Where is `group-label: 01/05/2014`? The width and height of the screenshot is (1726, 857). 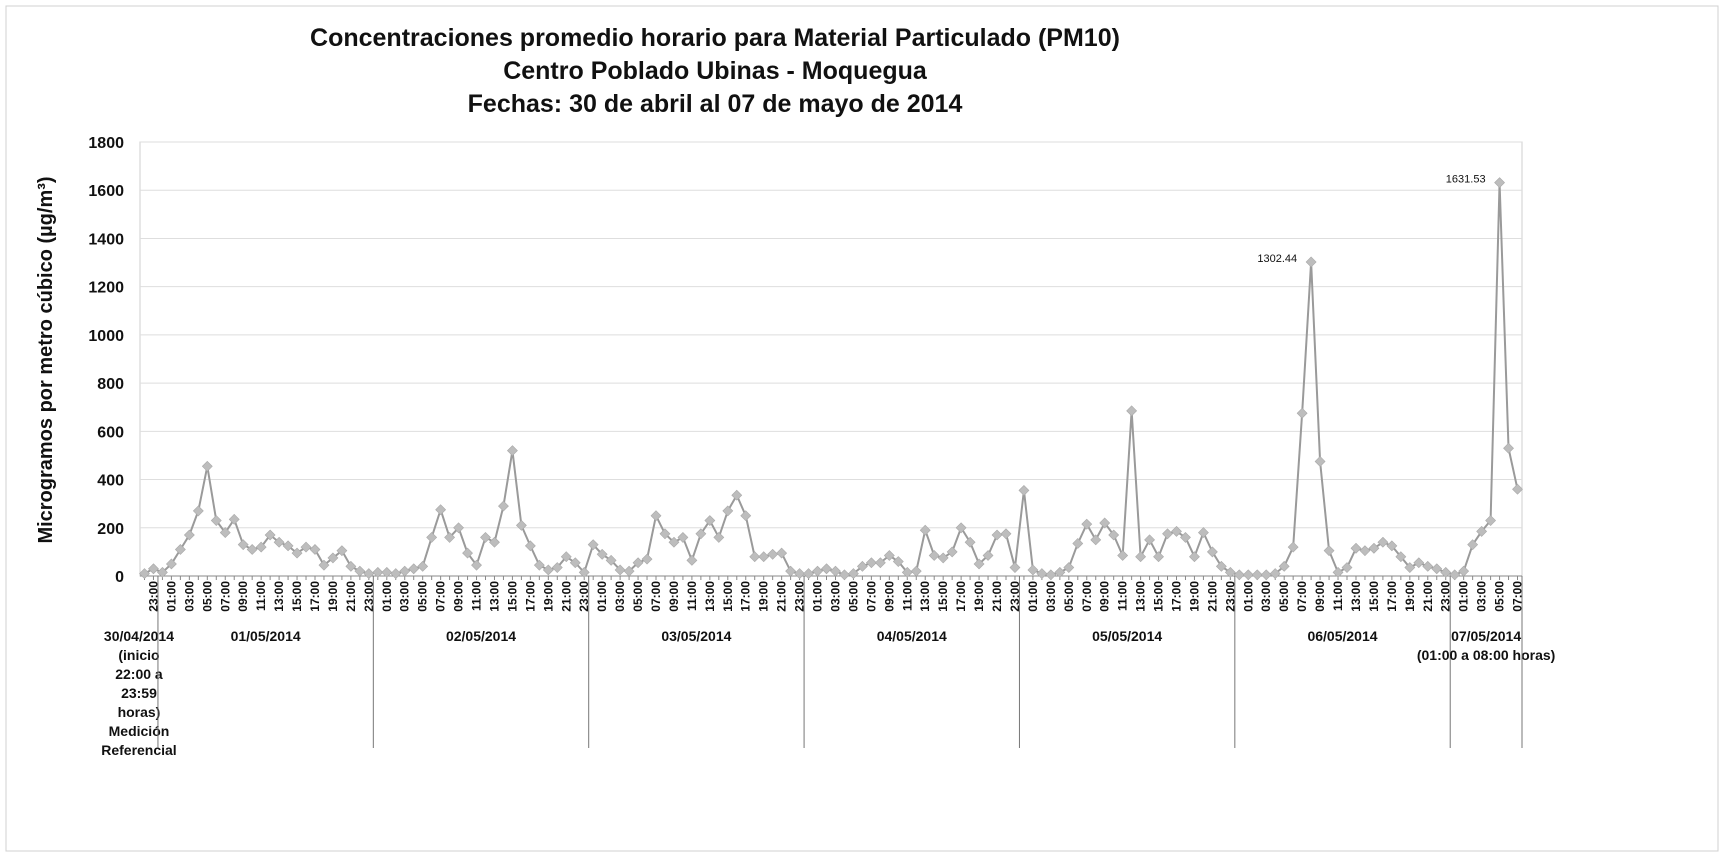 group-label: 01/05/2014 is located at coordinates (266, 636).